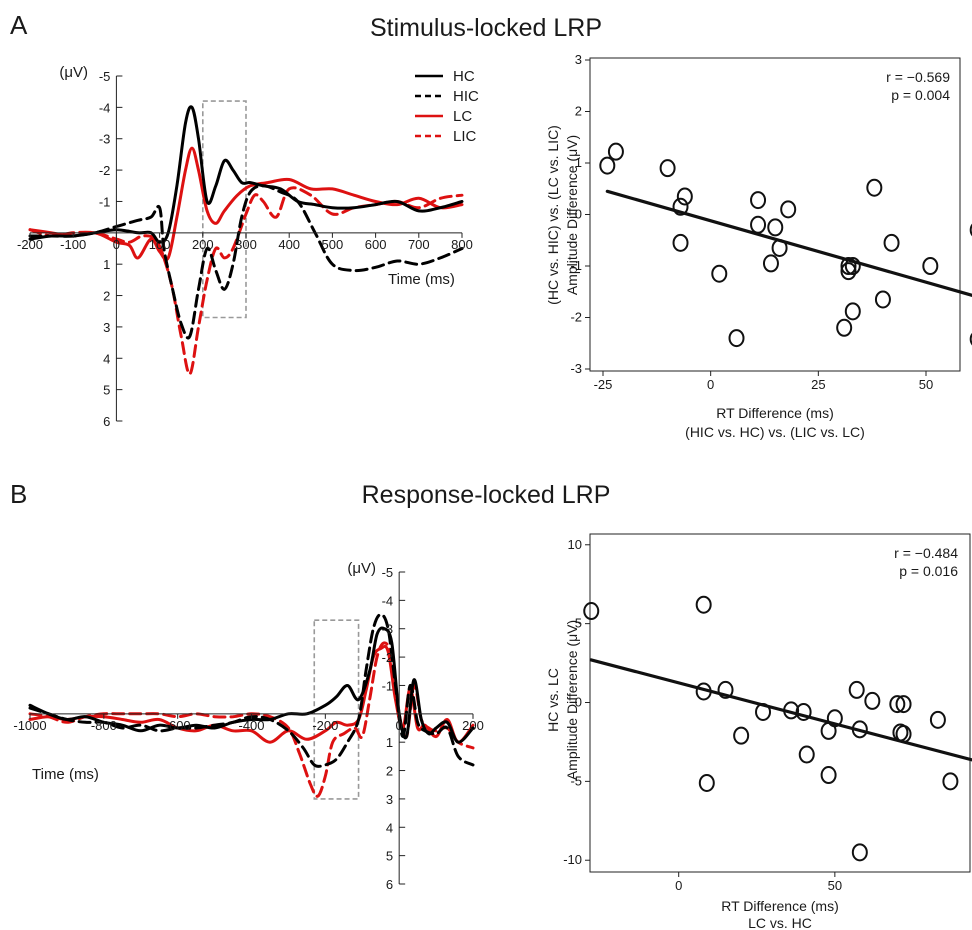 The width and height of the screenshot is (972, 930). What do you see at coordinates (160, 244) in the screenshot?
I see `x-tick-label: 100` at bounding box center [160, 244].